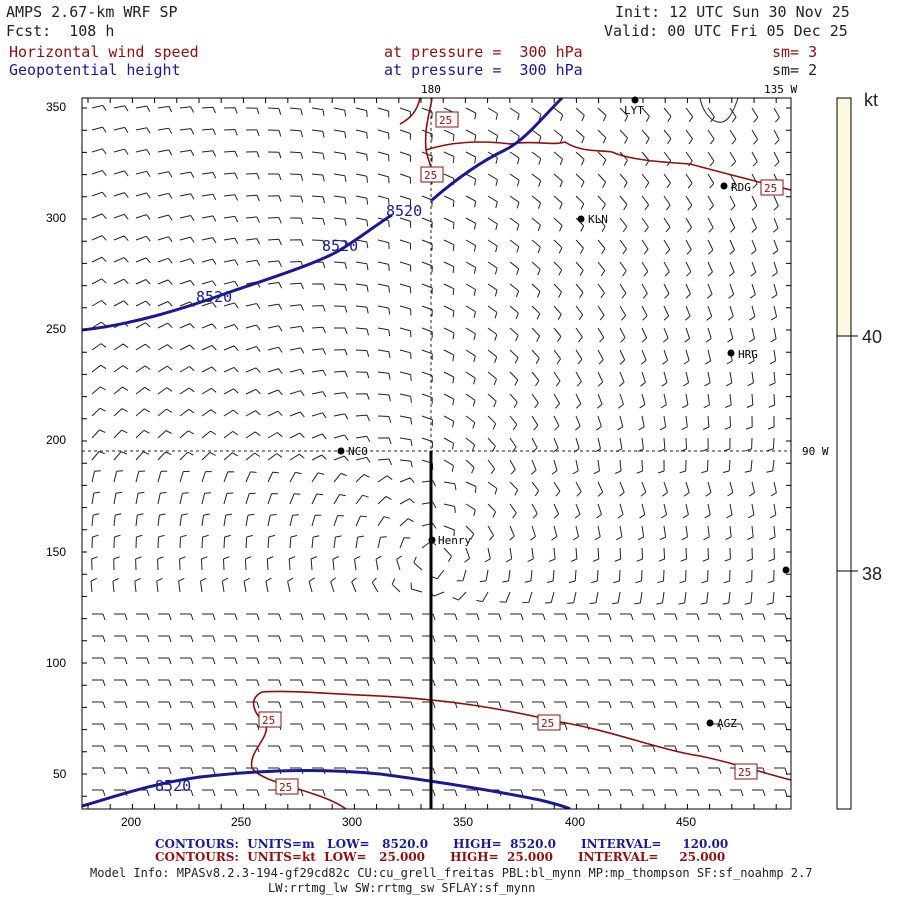  What do you see at coordinates (871, 100) in the screenshot?
I see `colorbar-unit: kt` at bounding box center [871, 100].